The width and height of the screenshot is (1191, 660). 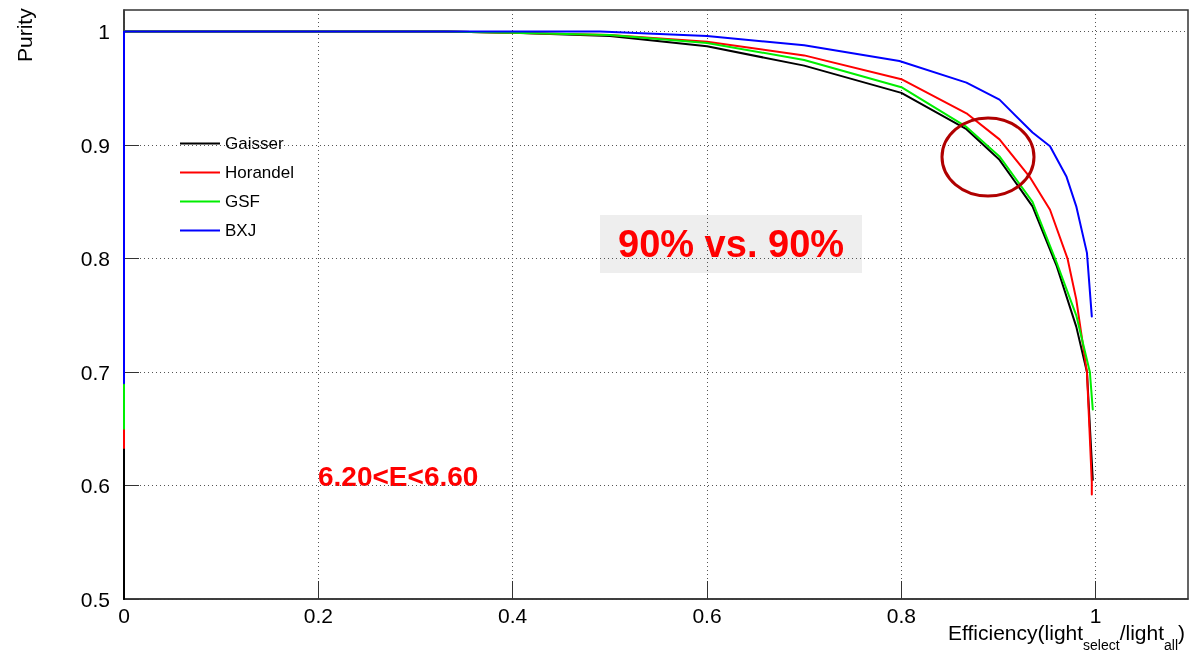 What do you see at coordinates (398, 476) in the screenshot?
I see `annotation: 6.20<E<6.60` at bounding box center [398, 476].